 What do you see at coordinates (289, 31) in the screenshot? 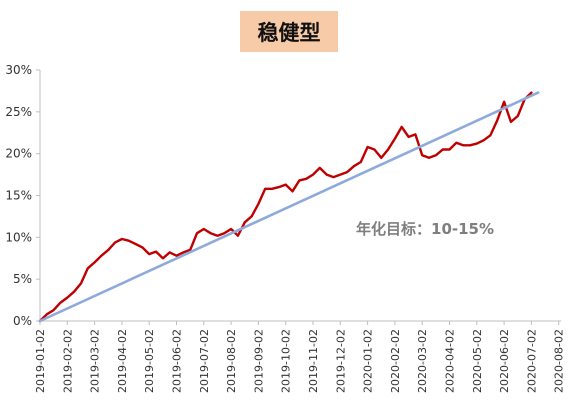
I see `chart-title: 稳健型` at bounding box center [289, 31].